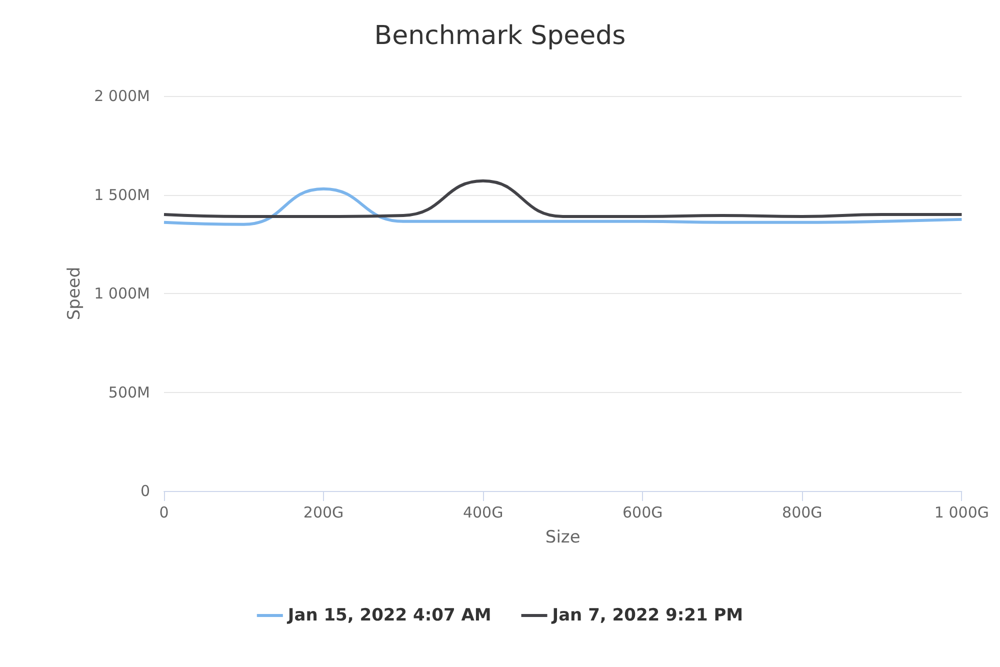 Image resolution: width=1000 pixels, height=667 pixels. What do you see at coordinates (74, 293) in the screenshot?
I see `y-axis-title: Speed` at bounding box center [74, 293].